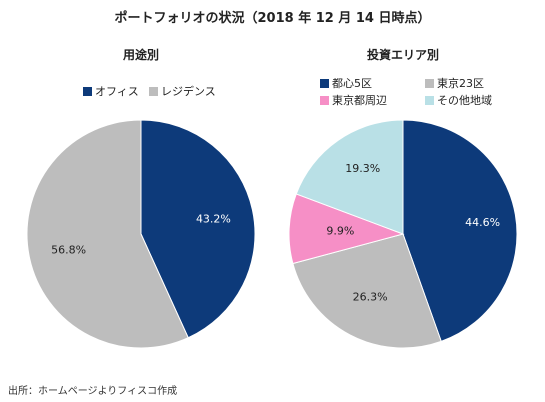 This screenshot has width=545, height=402. I want to click on slice-other-label: 19.3%, so click(362, 168).